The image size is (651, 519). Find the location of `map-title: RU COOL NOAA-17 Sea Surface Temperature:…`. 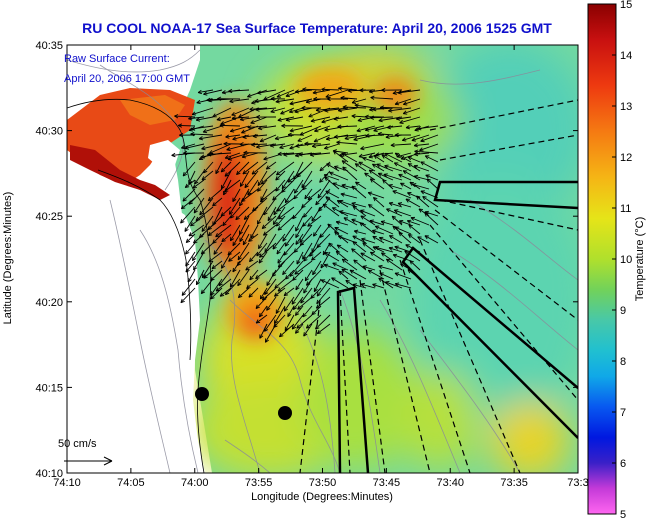

map-title: RU COOL NOAA-17 Sea Surface Temperature:… is located at coordinates (317, 28).